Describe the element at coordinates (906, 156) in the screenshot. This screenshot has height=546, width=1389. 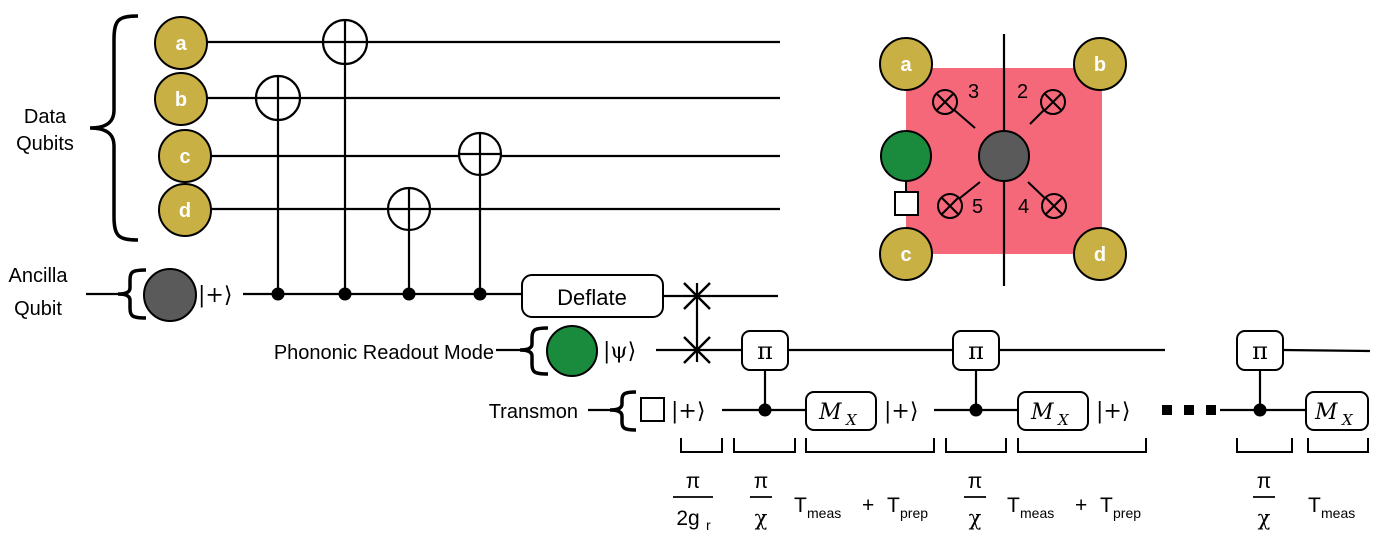
I see `inset-phononic` at that location.